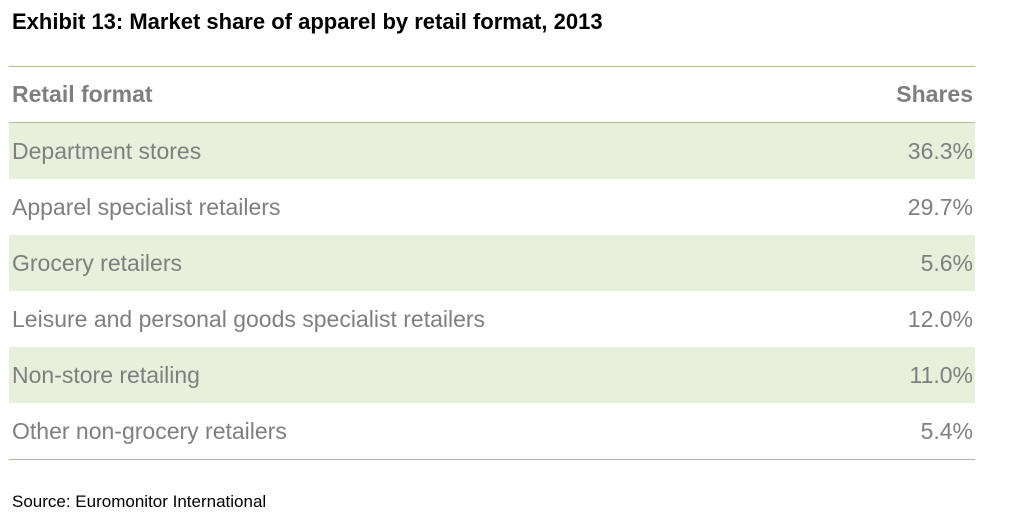 Image resolution: width=1017 pixels, height=532 pixels. Describe the element at coordinates (946, 262) in the screenshot. I see `share-cell: 5.6%` at that location.